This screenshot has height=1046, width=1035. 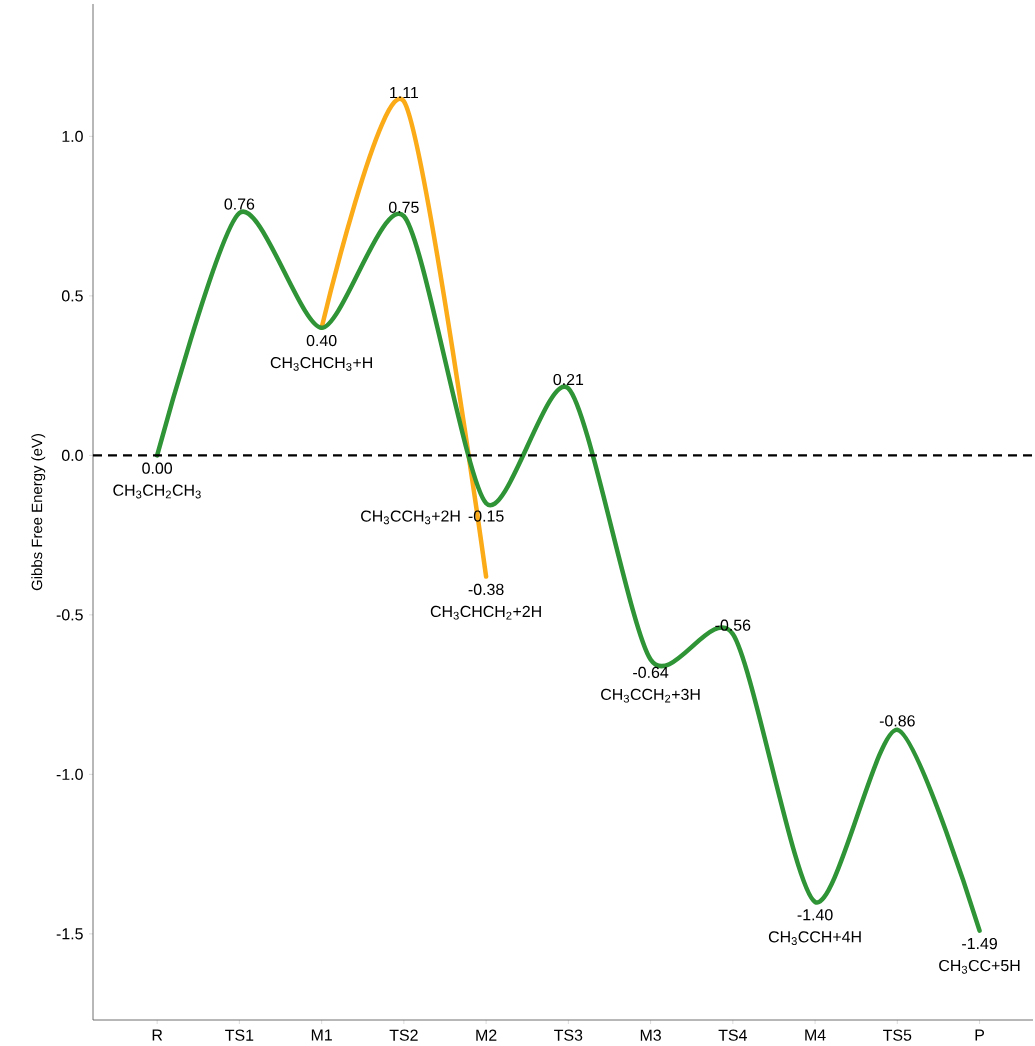 What do you see at coordinates (38, 512) in the screenshot?
I see `y-axis-title: Gibbs Free Energy (eV)` at bounding box center [38, 512].